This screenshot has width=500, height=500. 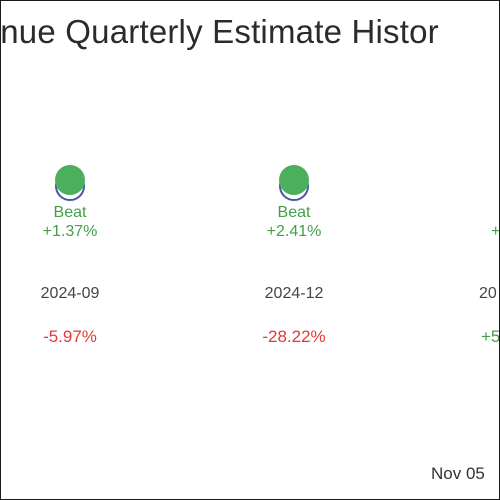 What do you see at coordinates (479, 212) in the screenshot?
I see `result-label` at bounding box center [479, 212].